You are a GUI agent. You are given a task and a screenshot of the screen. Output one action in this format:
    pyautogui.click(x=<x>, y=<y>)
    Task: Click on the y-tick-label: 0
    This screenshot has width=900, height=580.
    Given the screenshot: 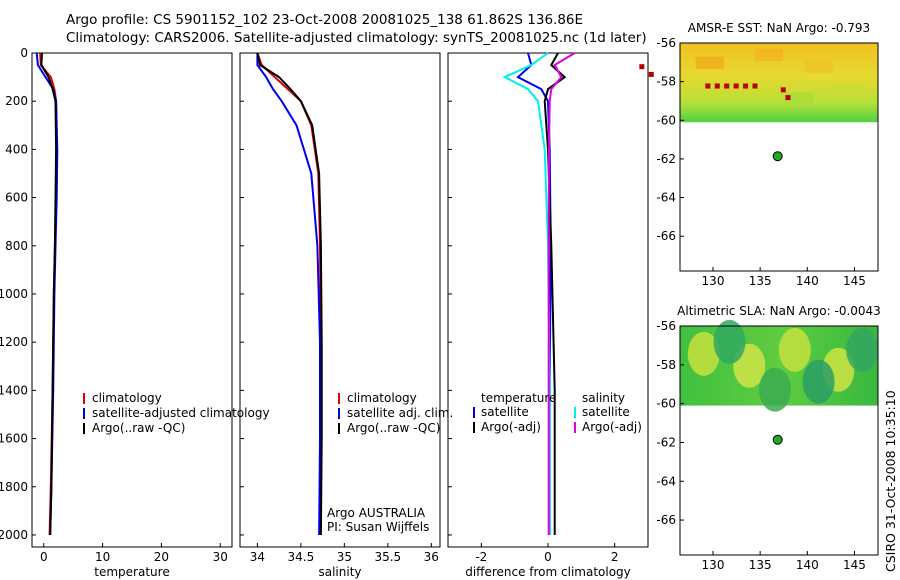 What is the action you would take?
    pyautogui.click(x=24, y=53)
    